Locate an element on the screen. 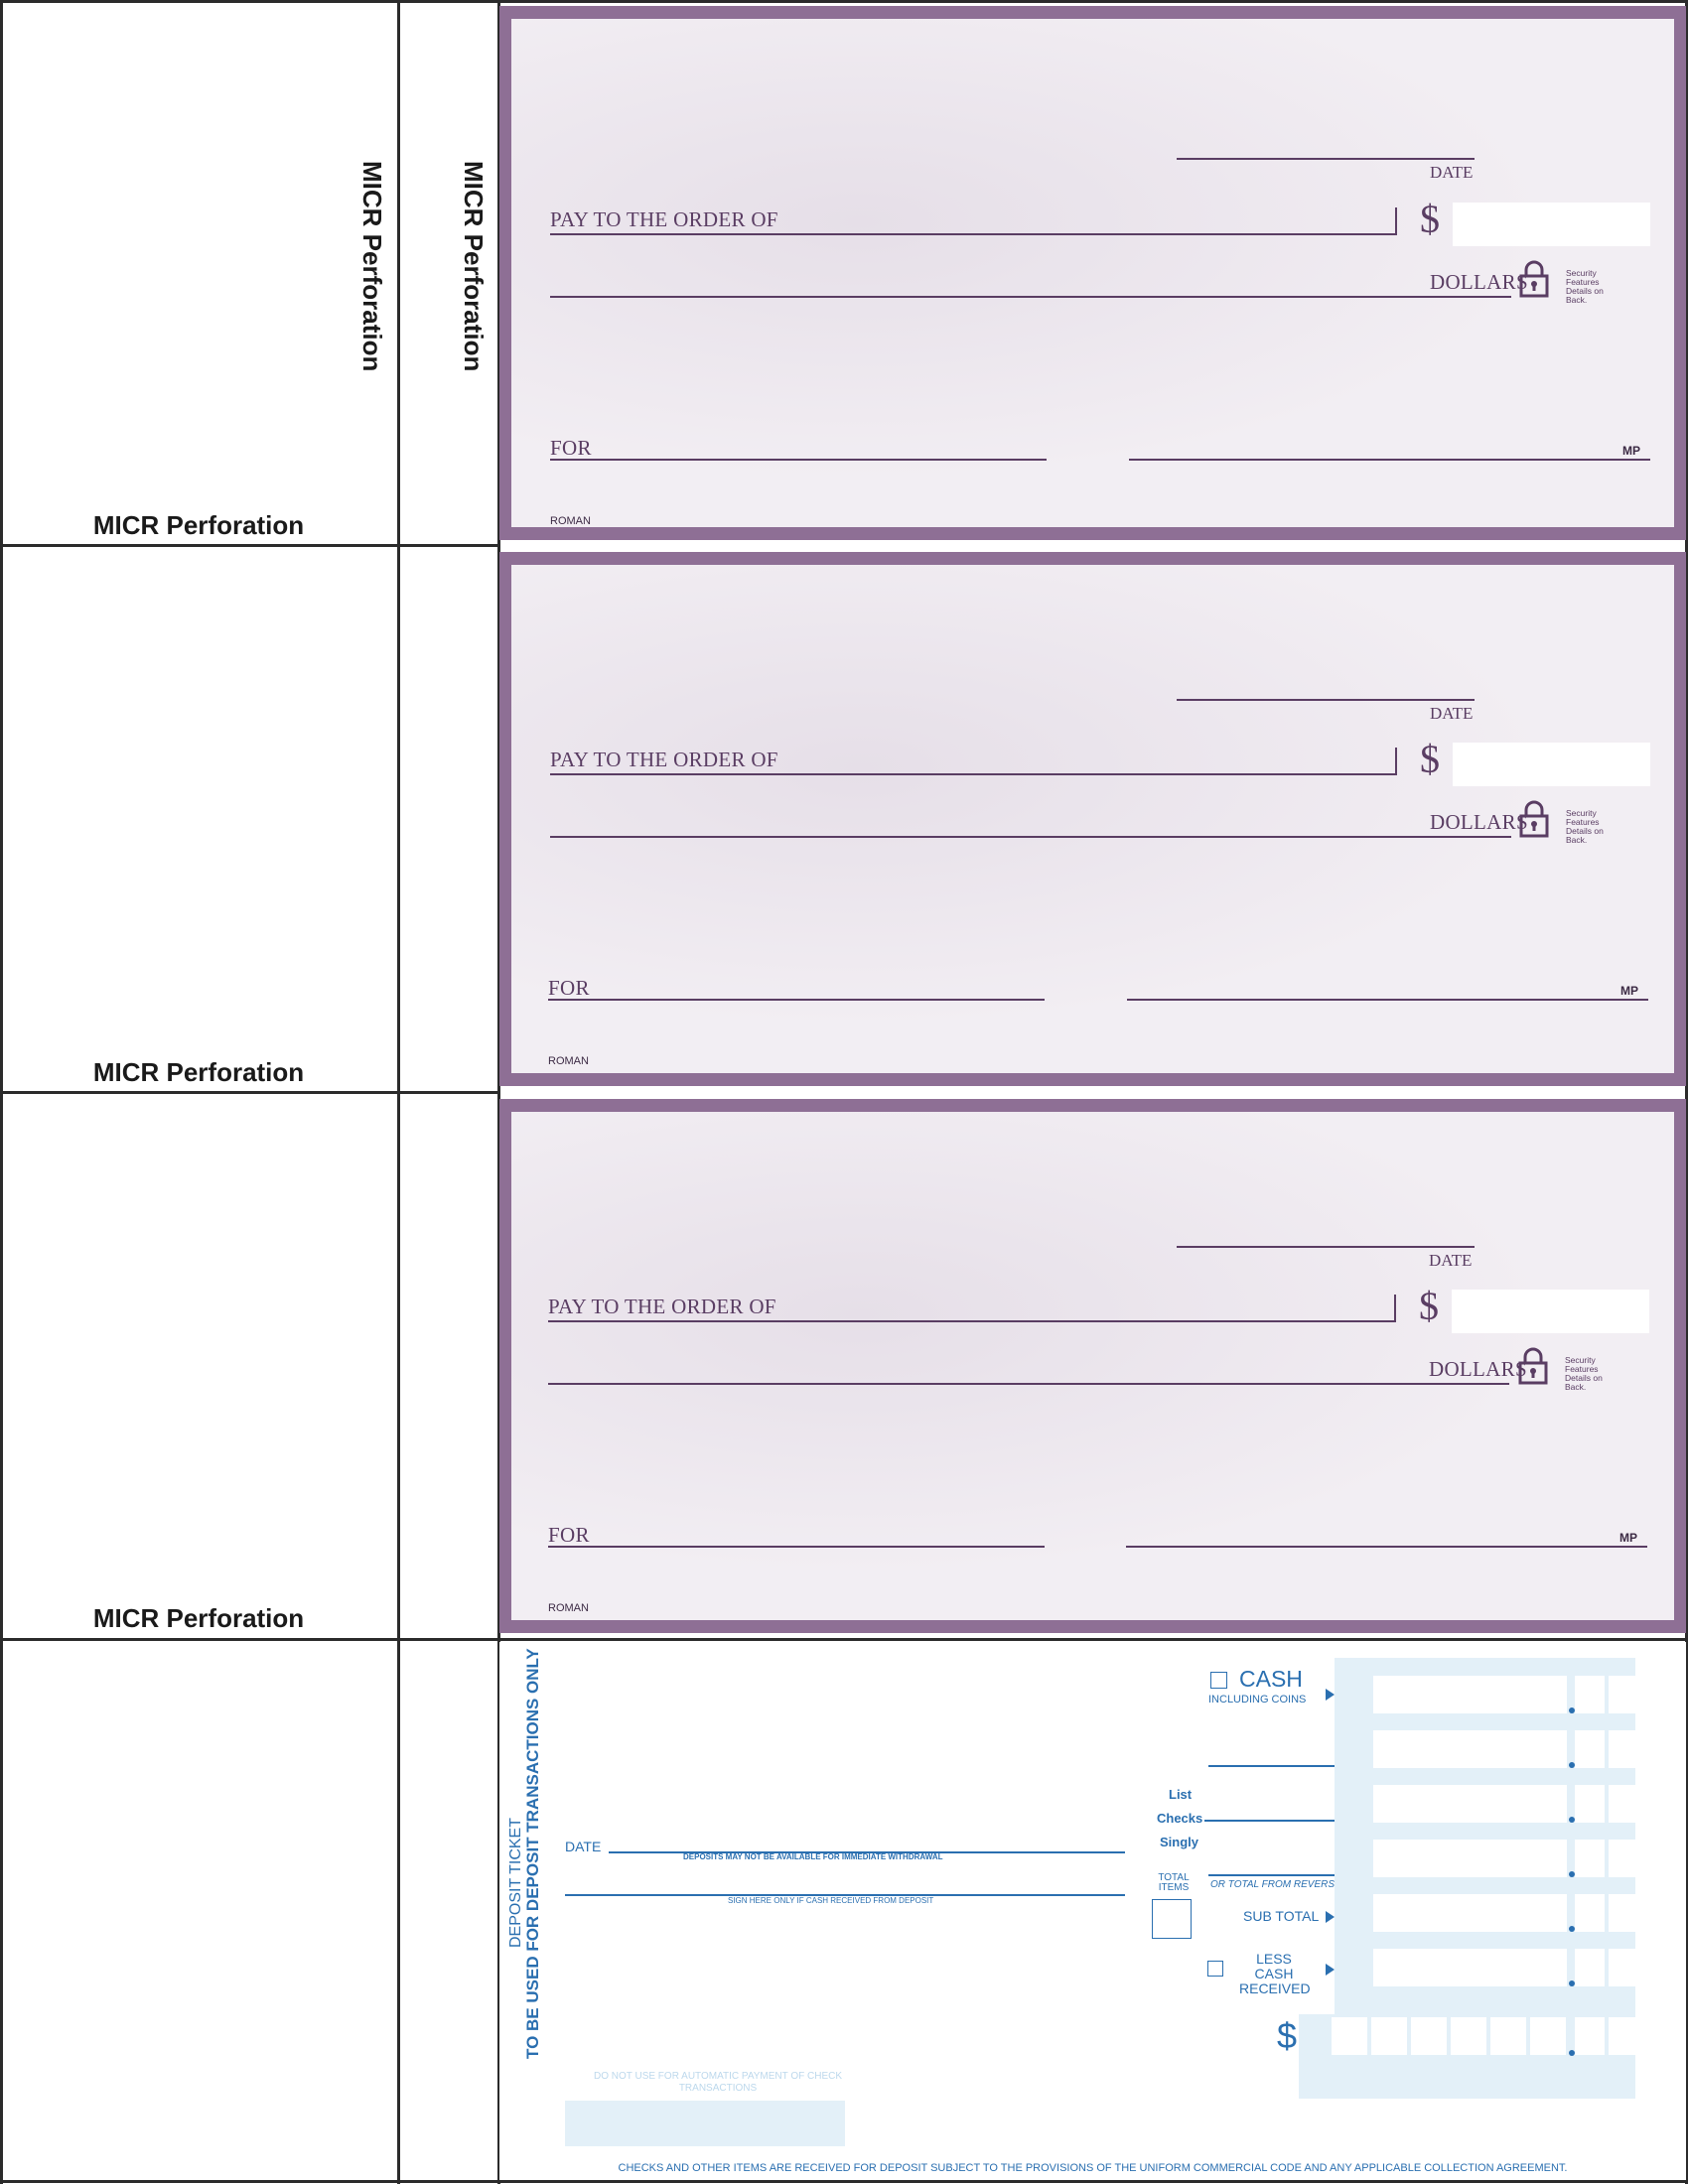  sub-total-arrow-icon is located at coordinates (1330, 1917).